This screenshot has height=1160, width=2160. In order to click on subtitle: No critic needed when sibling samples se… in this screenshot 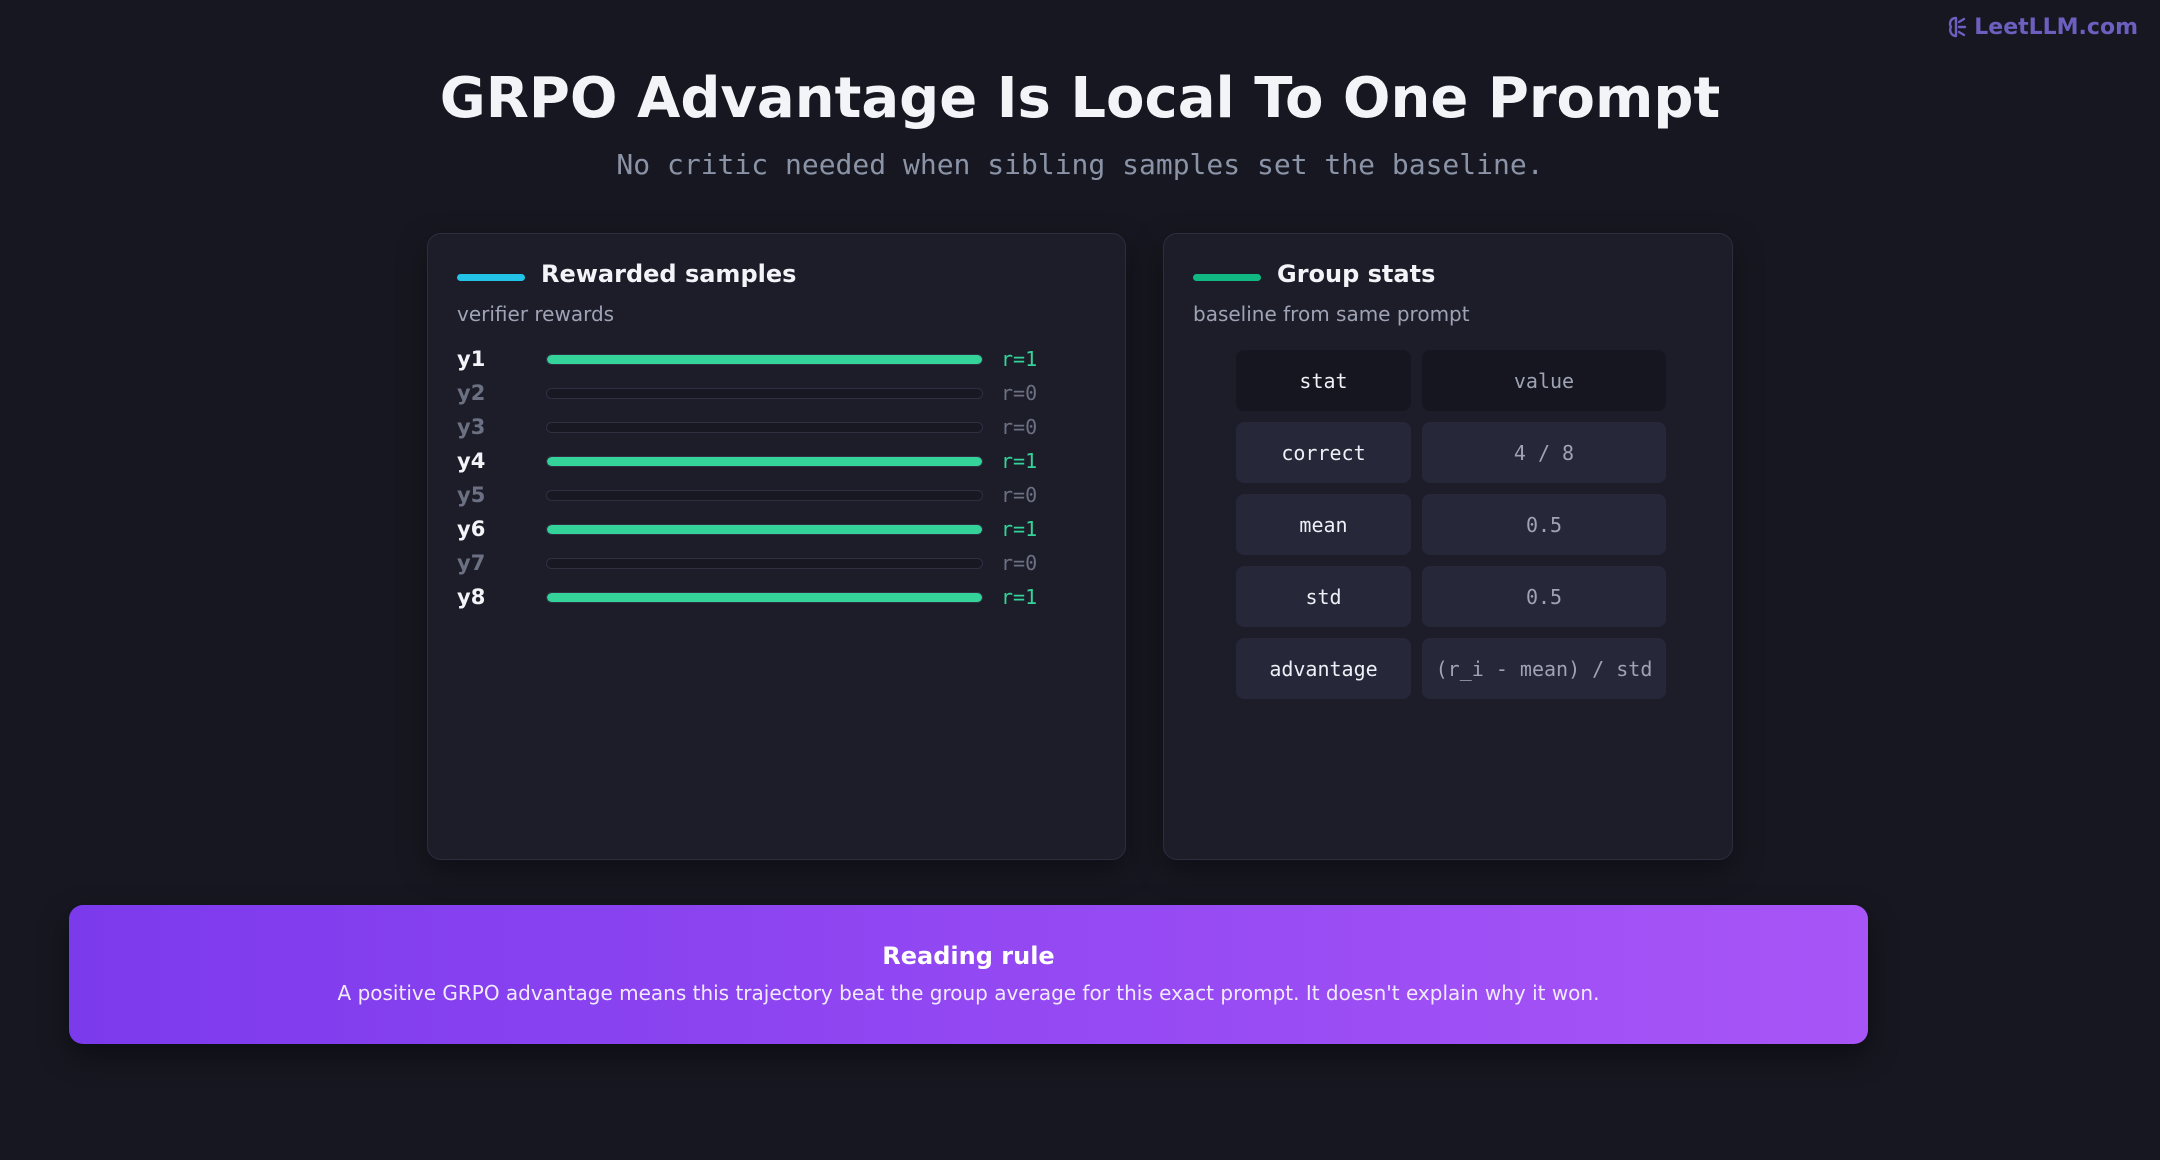, I will do `click(1080, 164)`.